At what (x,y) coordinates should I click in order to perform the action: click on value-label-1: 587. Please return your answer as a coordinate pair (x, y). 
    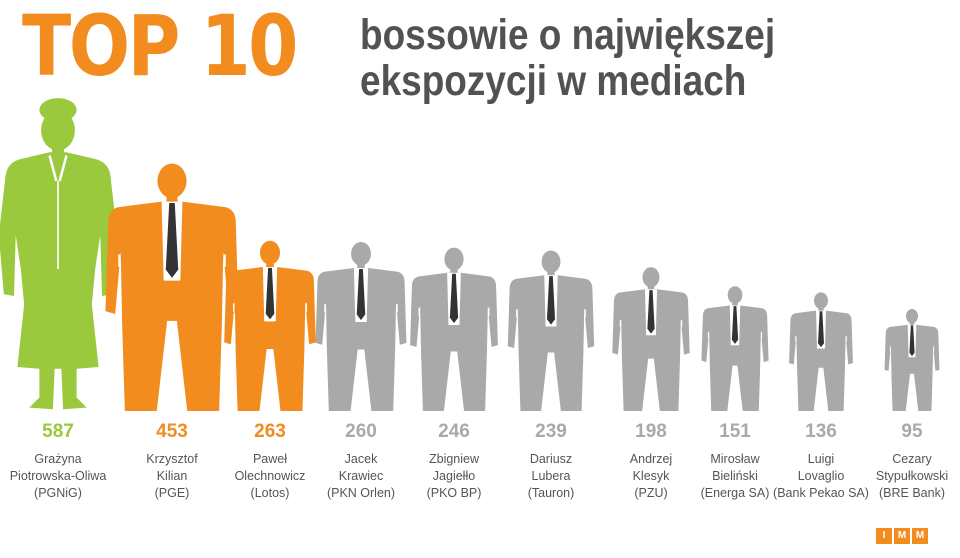
    Looking at the image, I should click on (58, 431).